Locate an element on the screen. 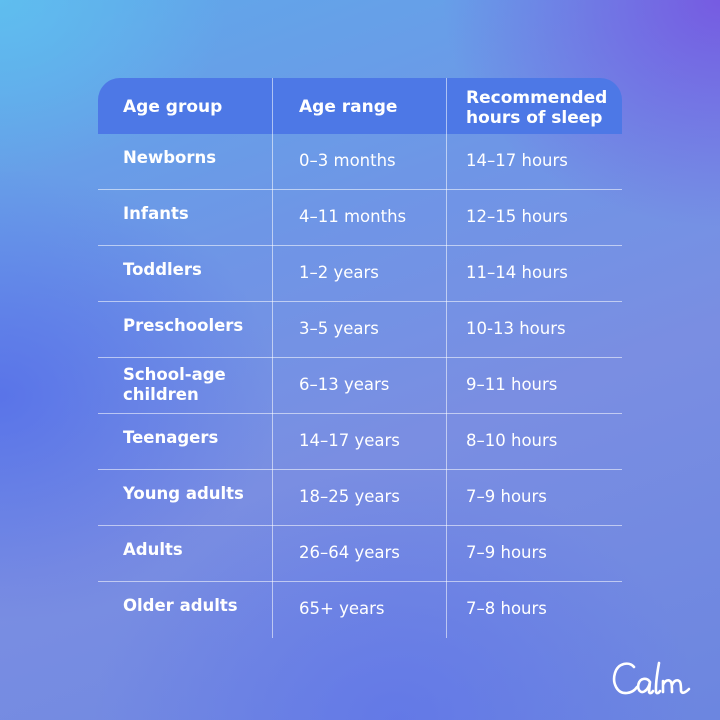 The width and height of the screenshot is (720, 720). table-row: Older adults 65+ years 7–8 hours is located at coordinates (360, 610).